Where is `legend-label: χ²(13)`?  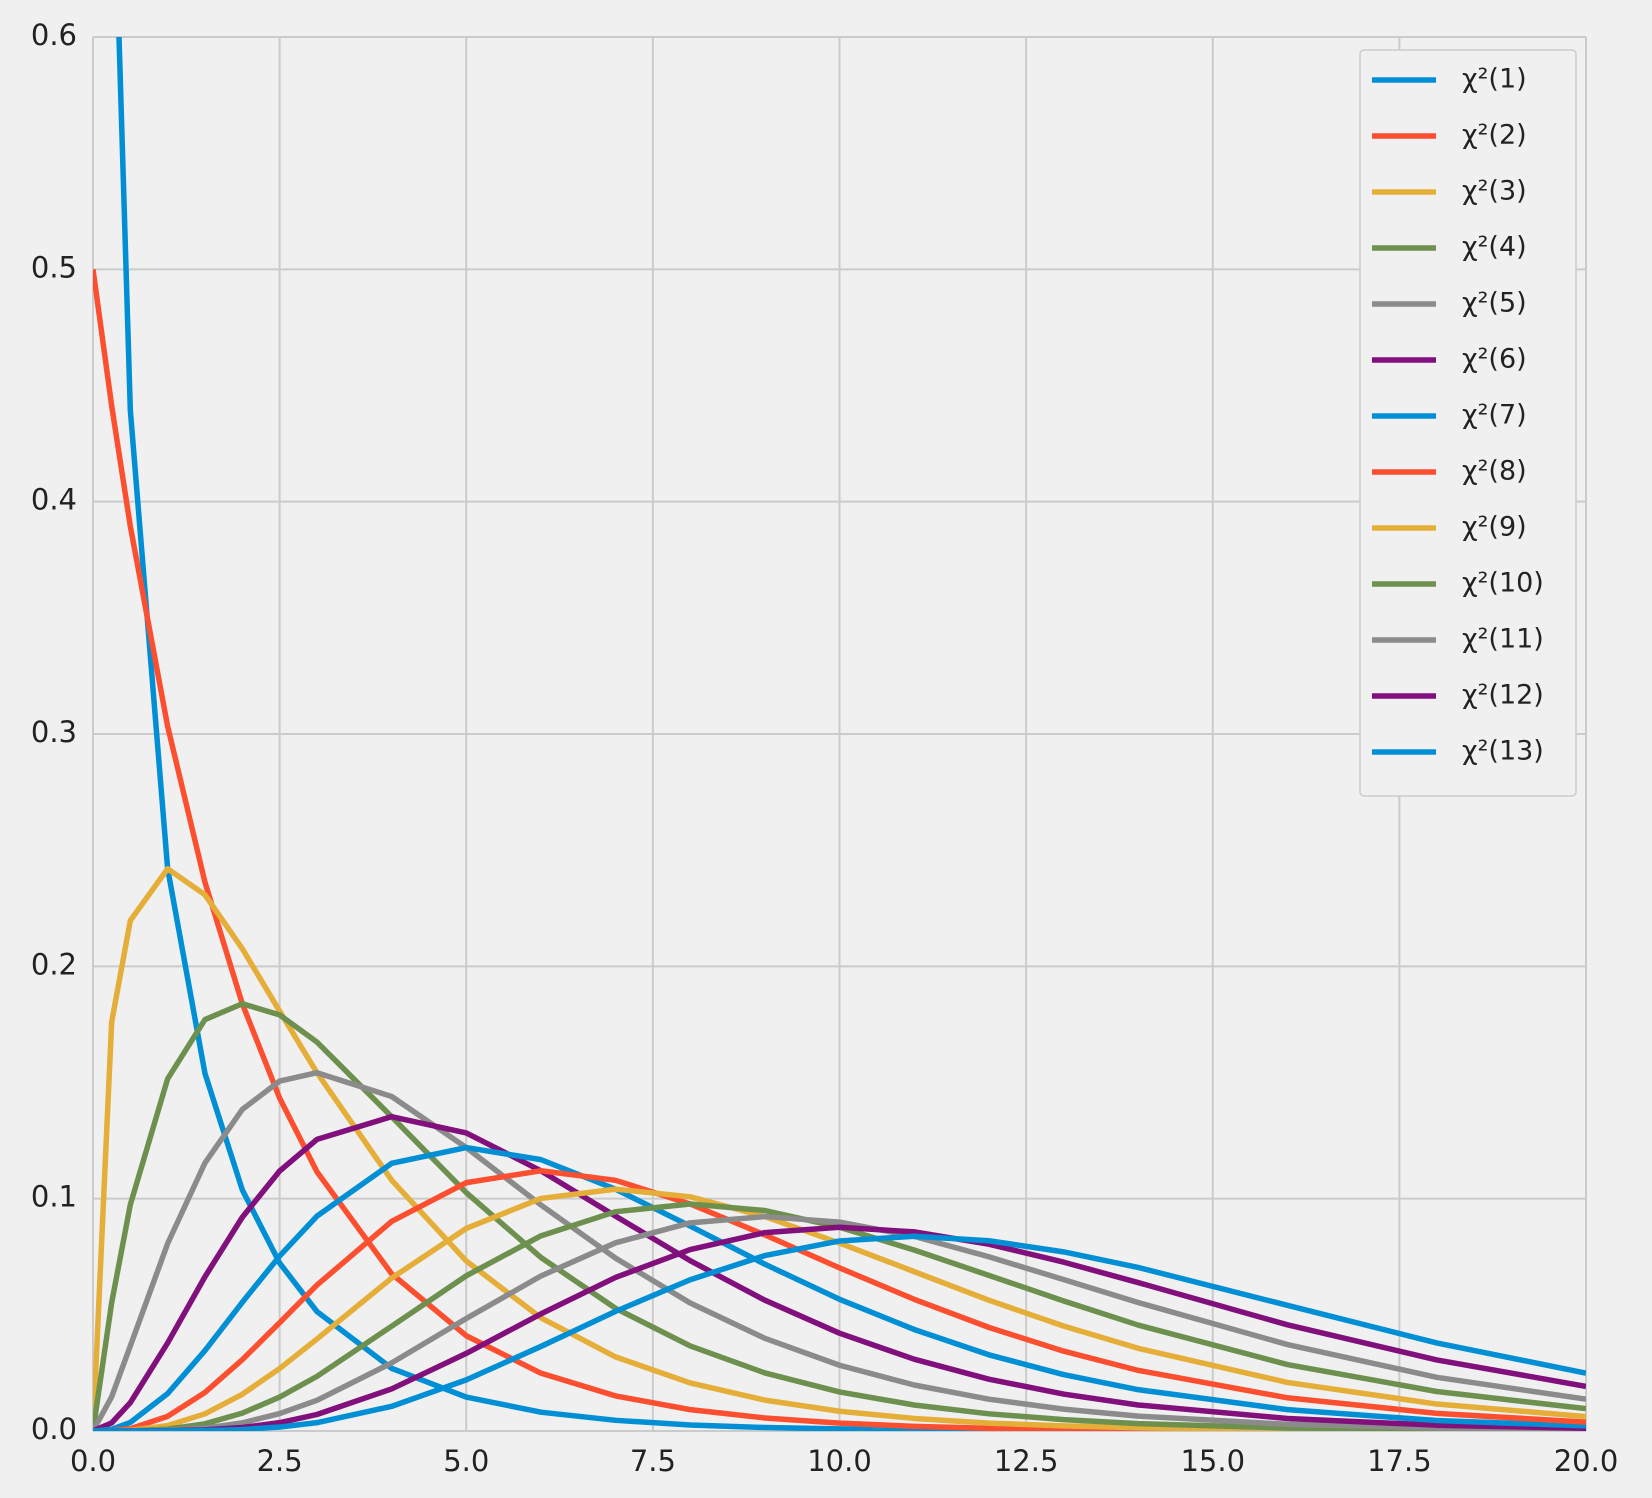
legend-label: χ²(13) is located at coordinates (1503, 751).